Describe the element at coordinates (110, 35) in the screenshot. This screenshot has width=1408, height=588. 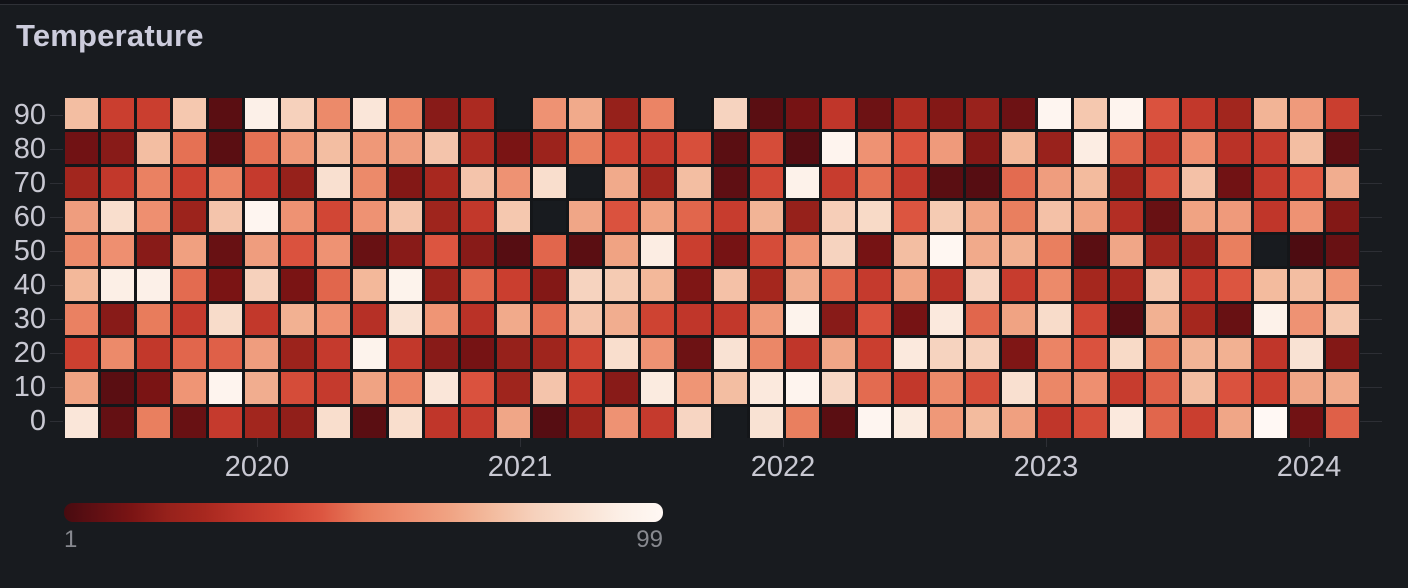
I see `panel-title: Temperature` at that location.